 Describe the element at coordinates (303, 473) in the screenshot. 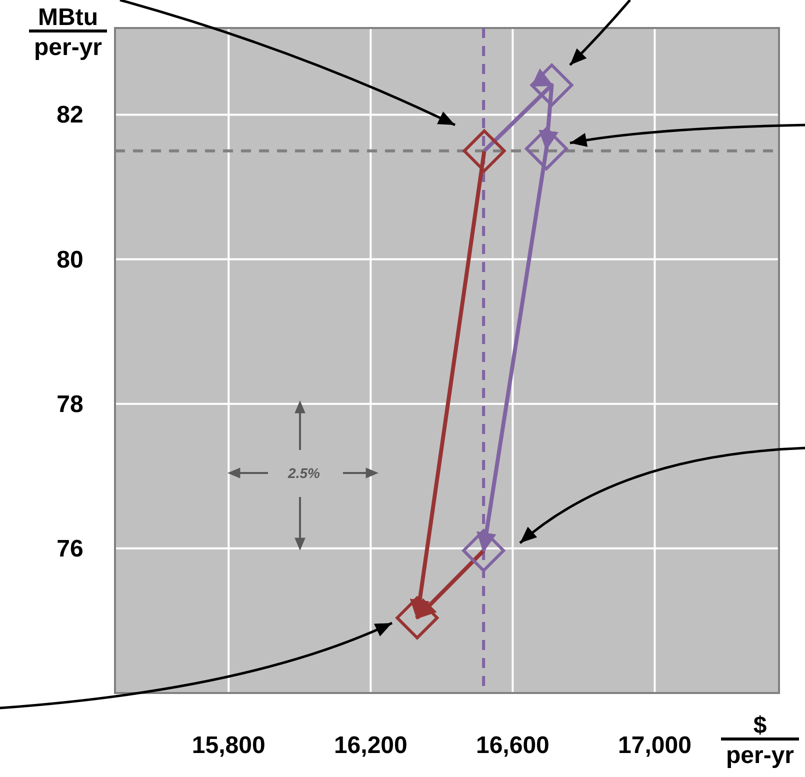

I see `annotation: 2.5%` at that location.